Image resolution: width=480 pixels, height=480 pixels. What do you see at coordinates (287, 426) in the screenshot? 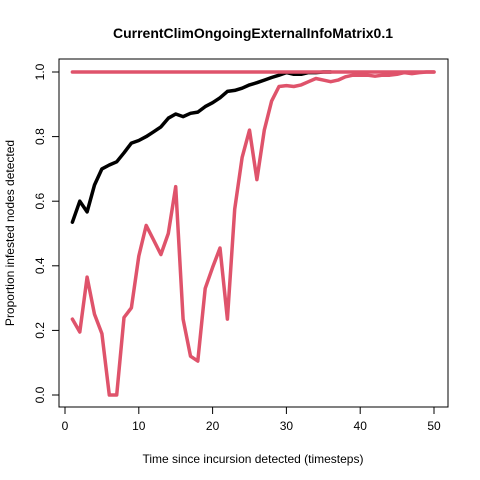
I see `x-tick-label: 30` at bounding box center [287, 426].